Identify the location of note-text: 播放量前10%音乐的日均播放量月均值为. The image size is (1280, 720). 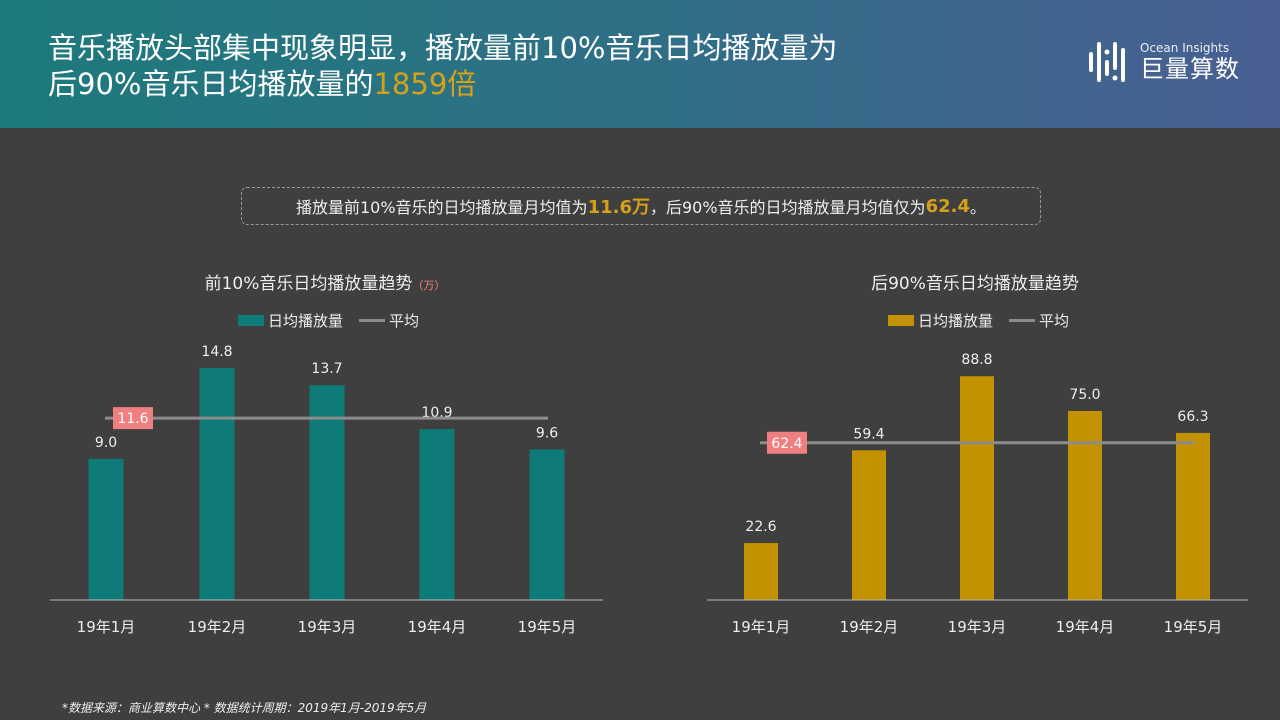
(441, 207).